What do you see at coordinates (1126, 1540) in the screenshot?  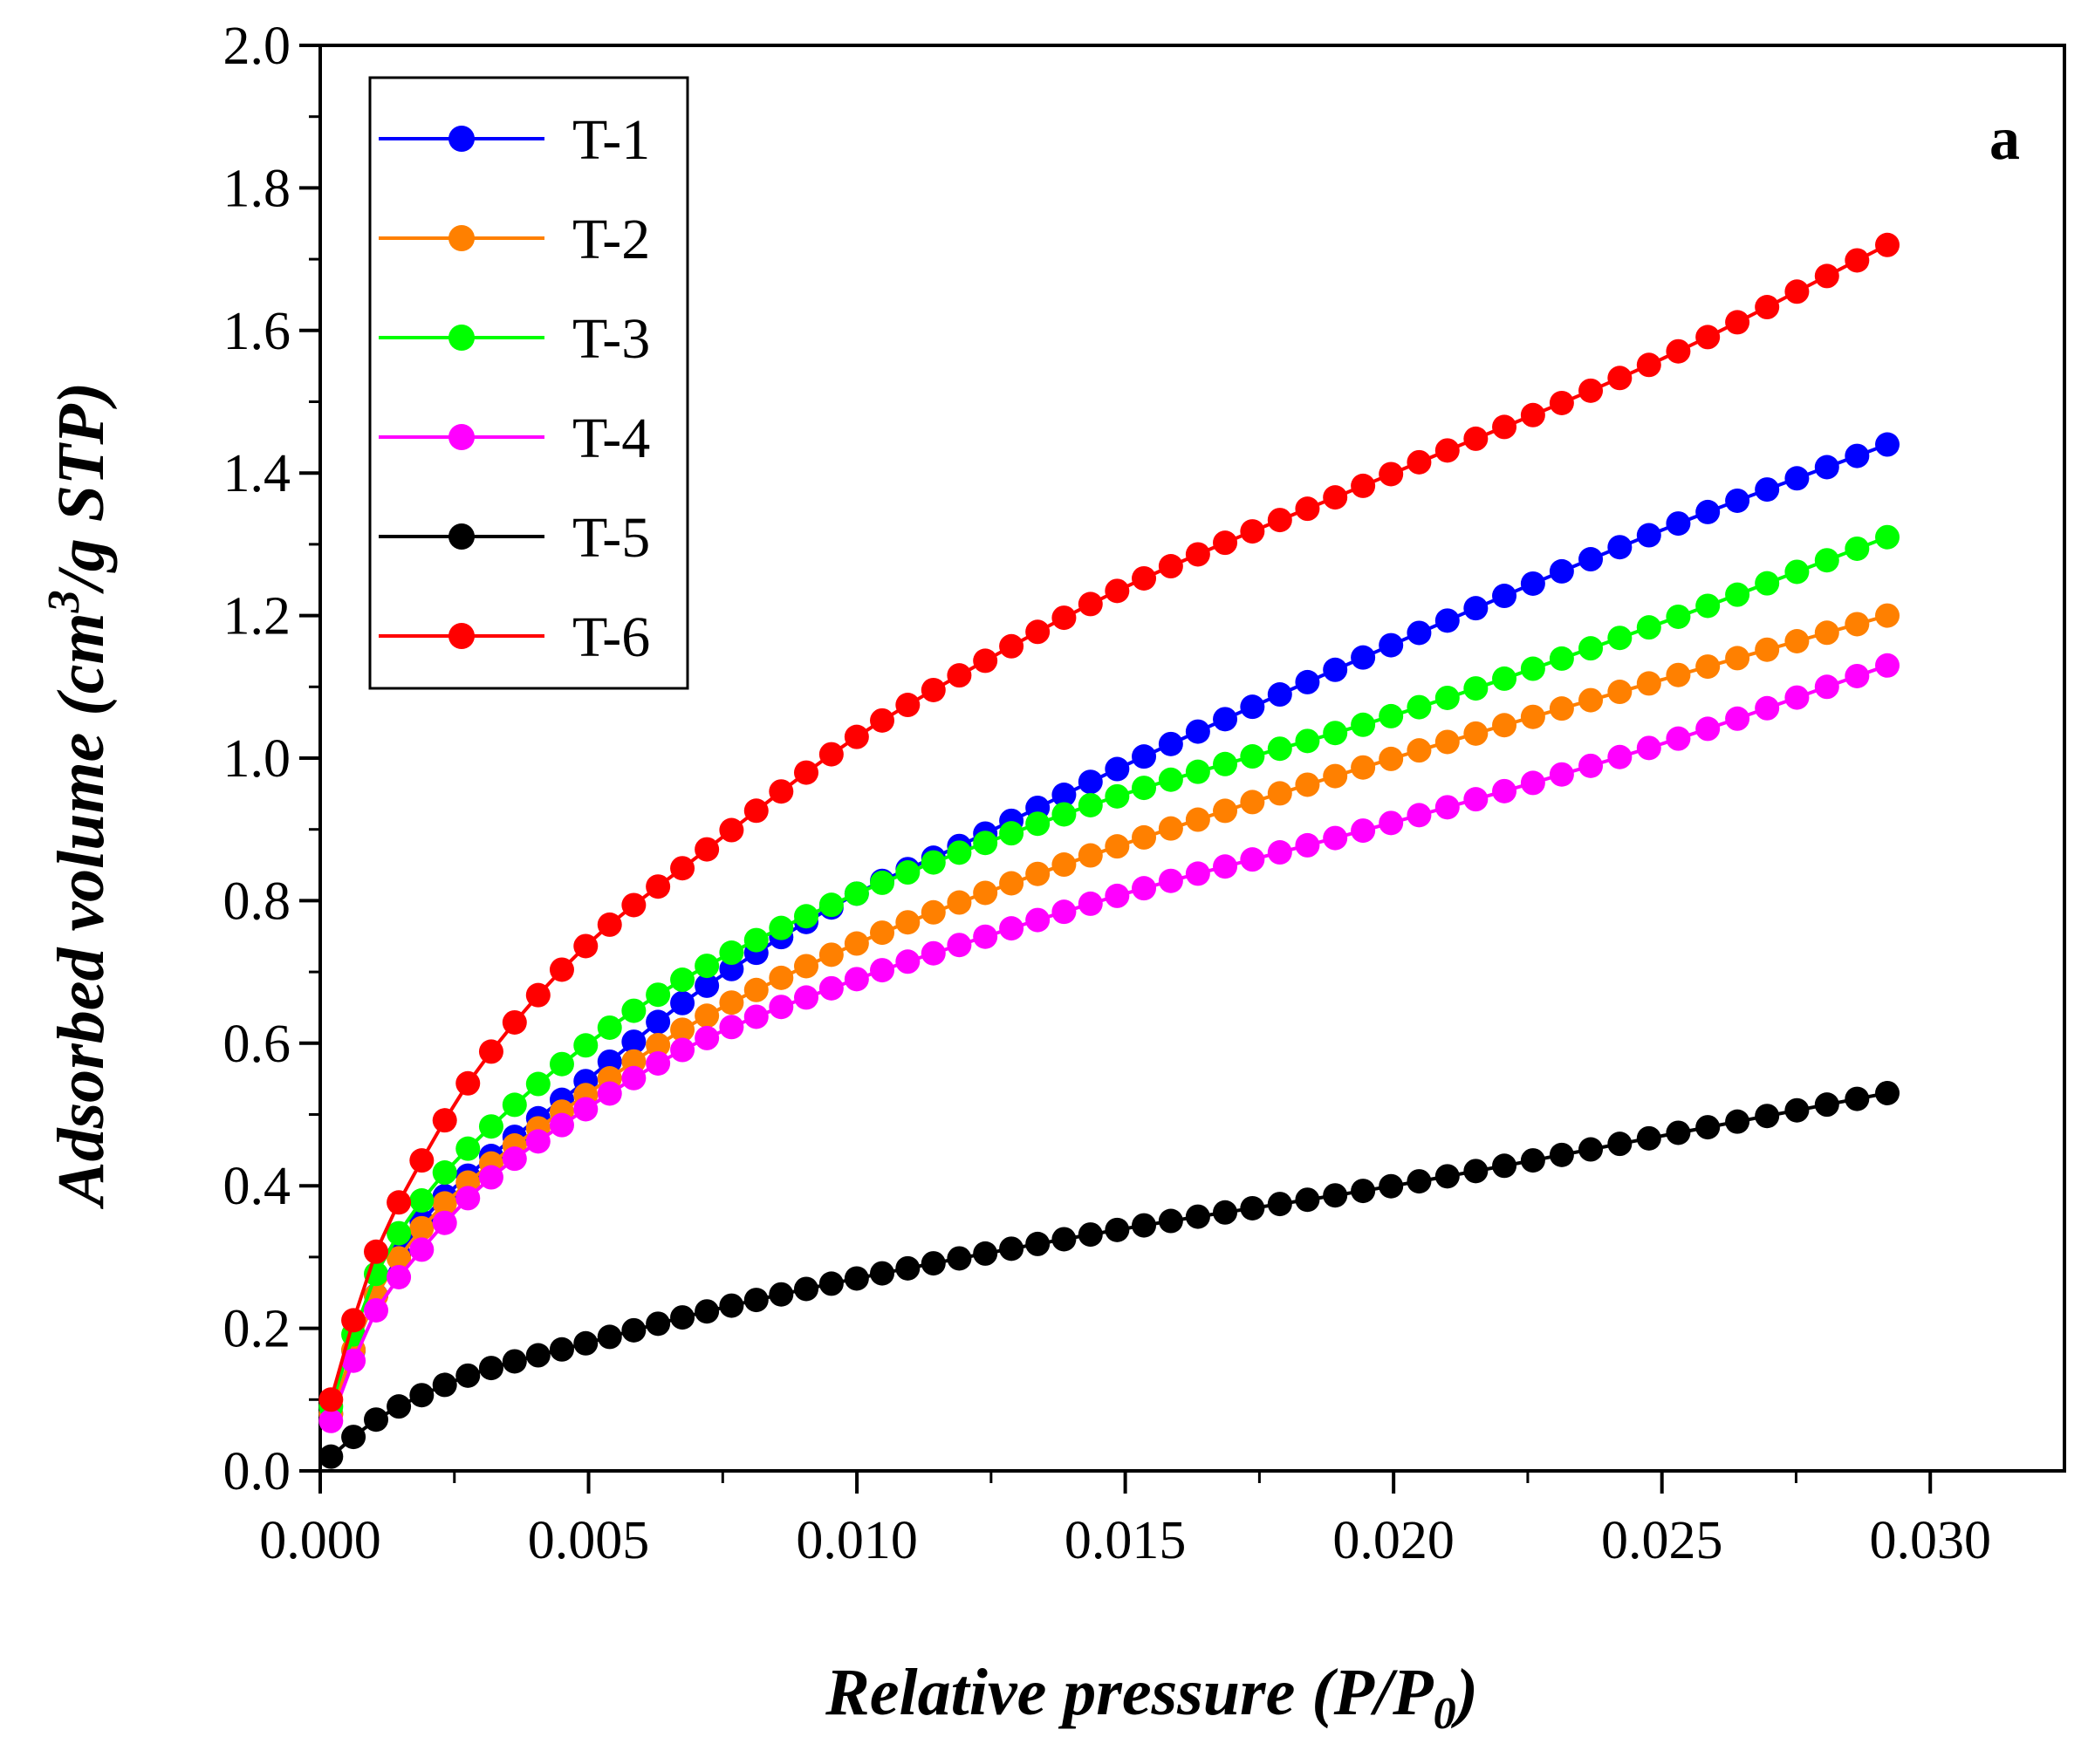 I see `x-tick-label: 0.015` at bounding box center [1126, 1540].